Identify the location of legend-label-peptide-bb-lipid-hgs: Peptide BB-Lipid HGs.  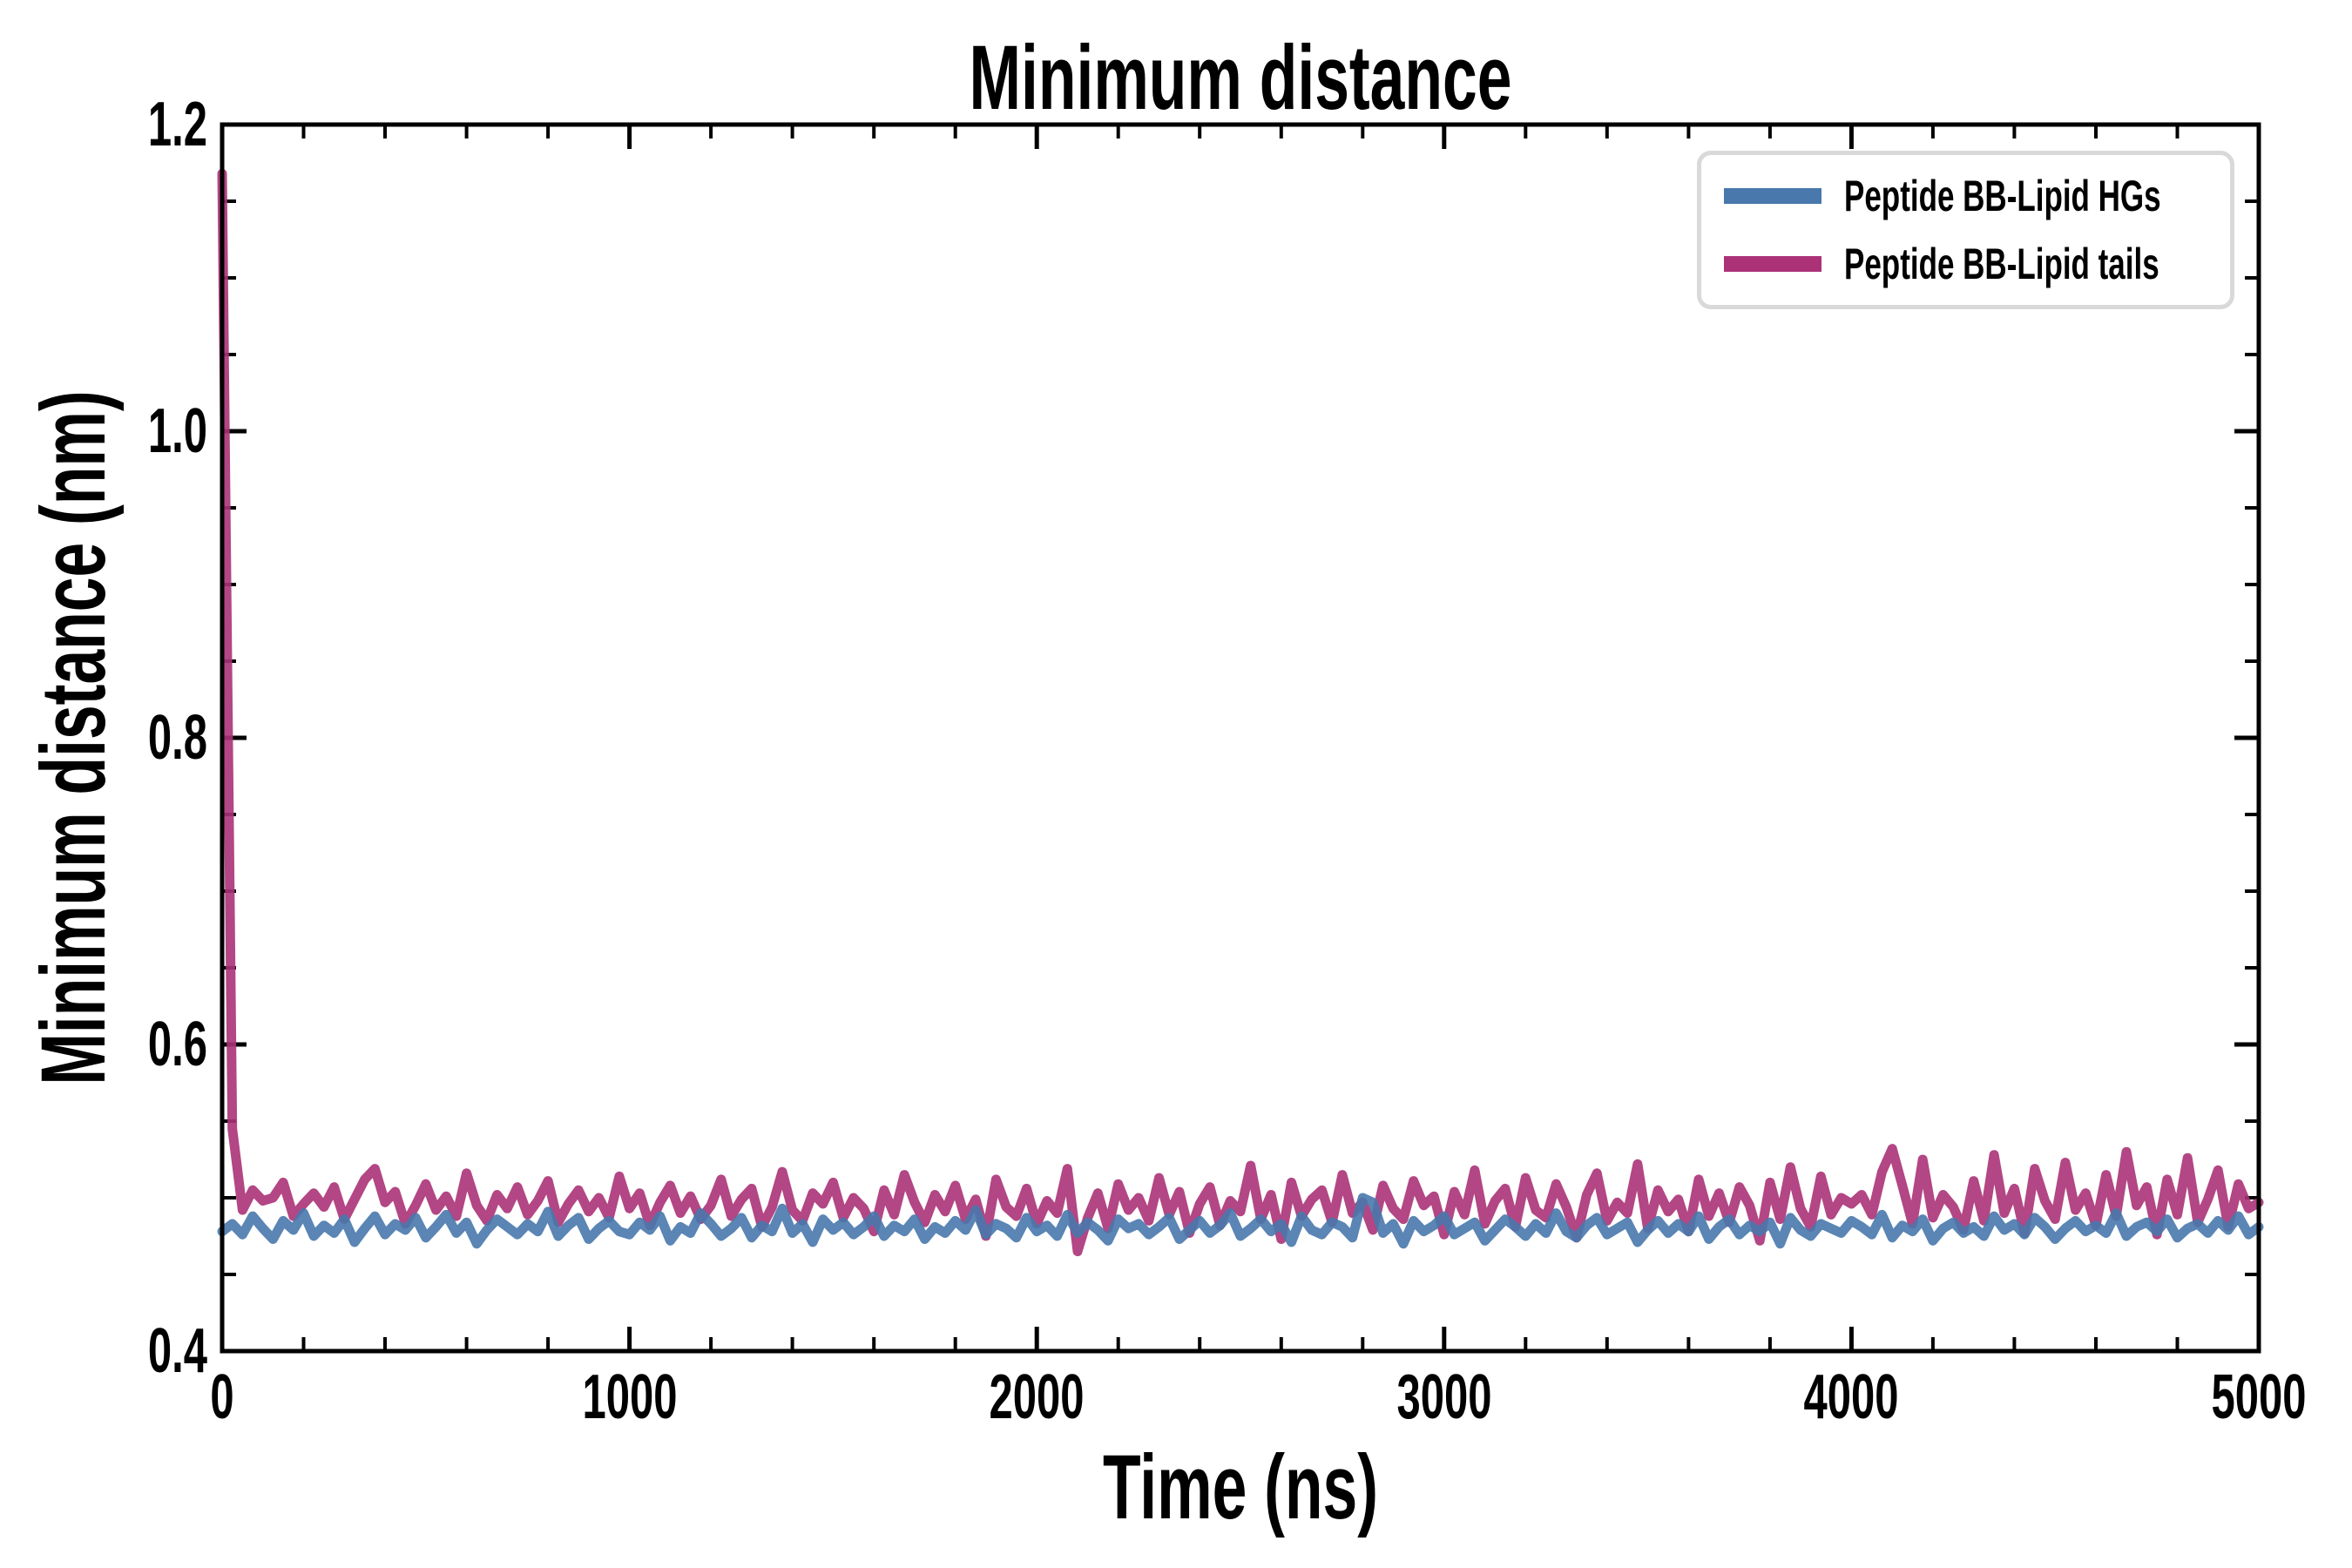
(2003, 196).